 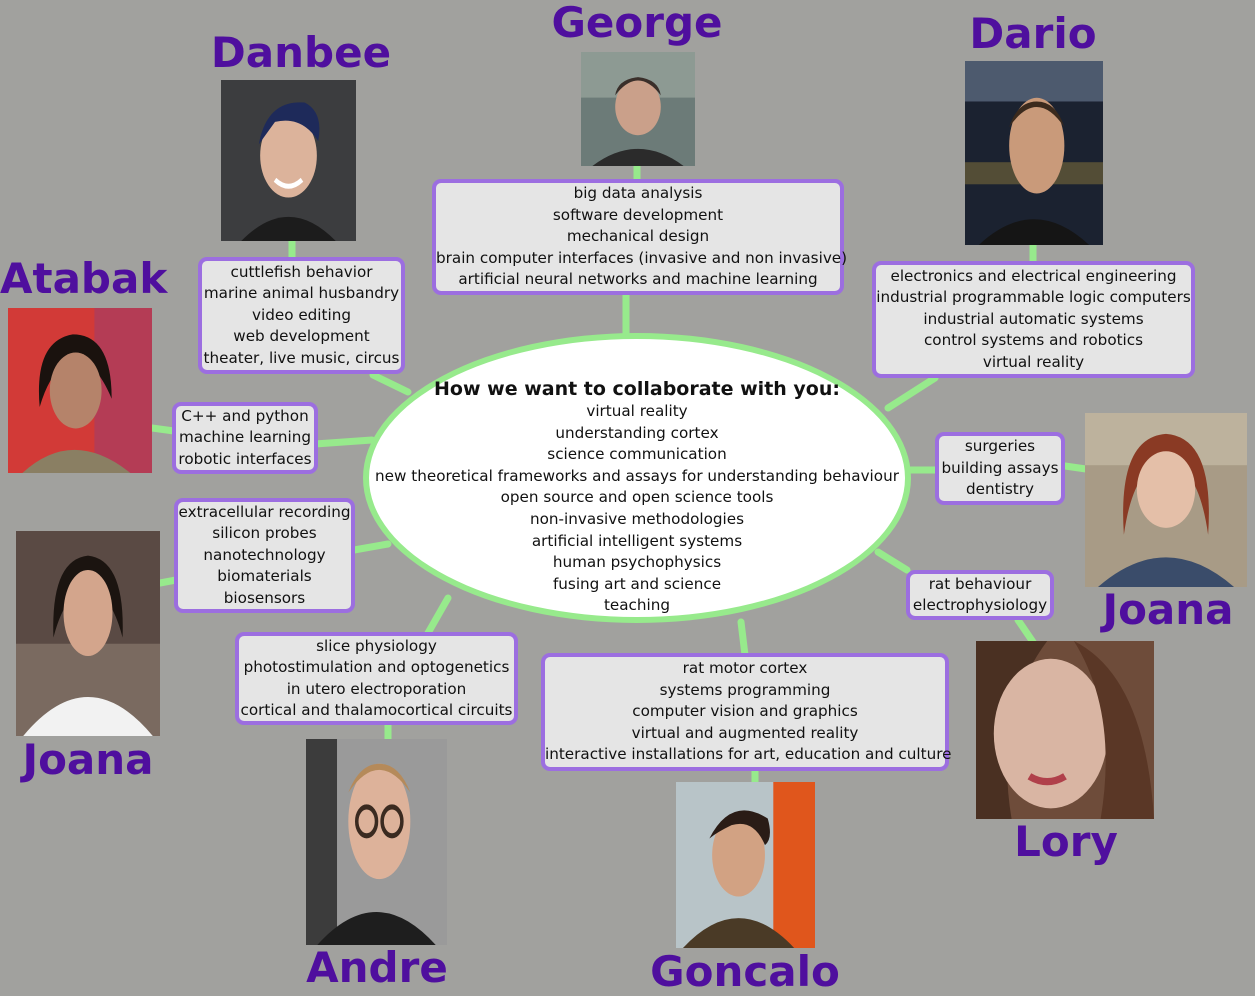 What do you see at coordinates (245, 458) in the screenshot?
I see `skill-item: robotic interfaces` at bounding box center [245, 458].